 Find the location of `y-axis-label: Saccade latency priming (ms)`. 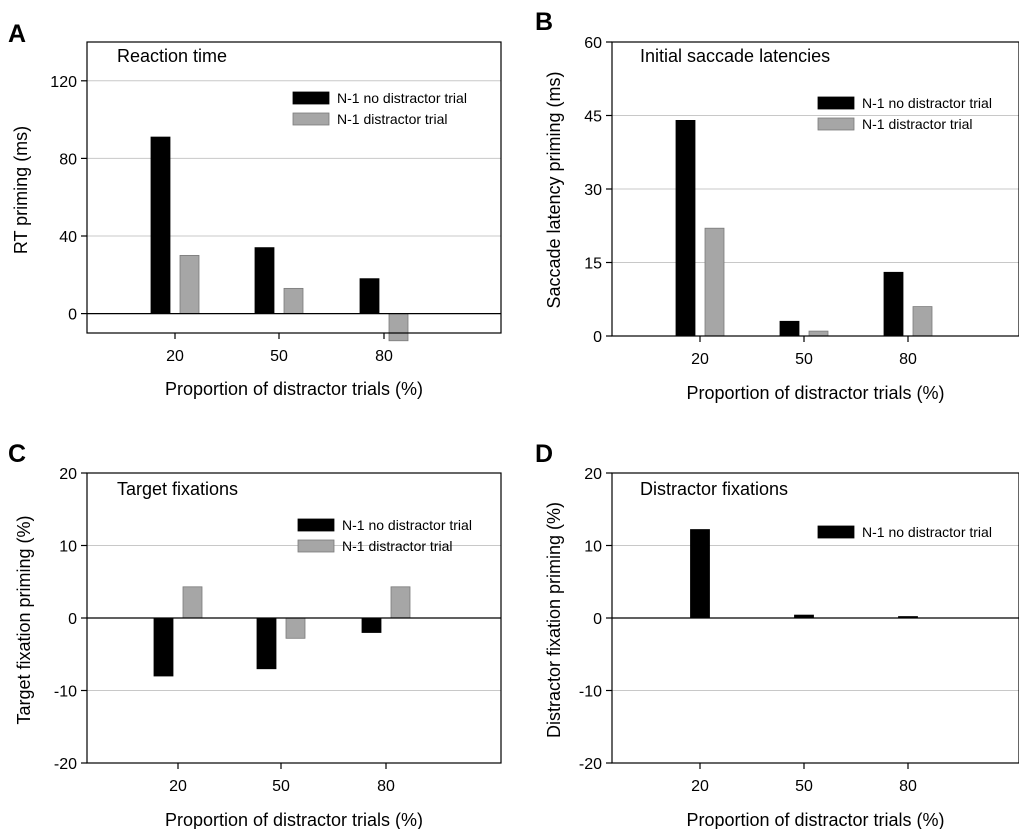

y-axis-label: Saccade latency priming (ms) is located at coordinates (554, 189).